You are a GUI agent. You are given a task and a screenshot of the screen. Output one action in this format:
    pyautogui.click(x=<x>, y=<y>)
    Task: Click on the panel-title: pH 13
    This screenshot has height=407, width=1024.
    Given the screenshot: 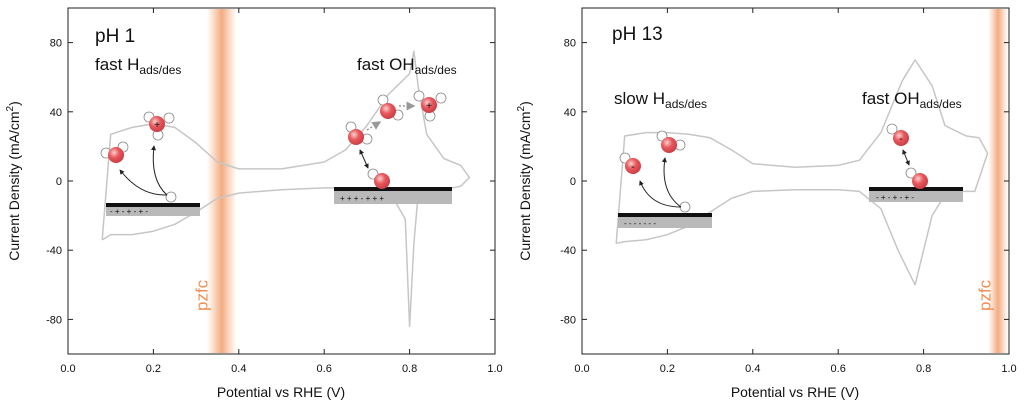 What is the action you would take?
    pyautogui.click(x=637, y=34)
    